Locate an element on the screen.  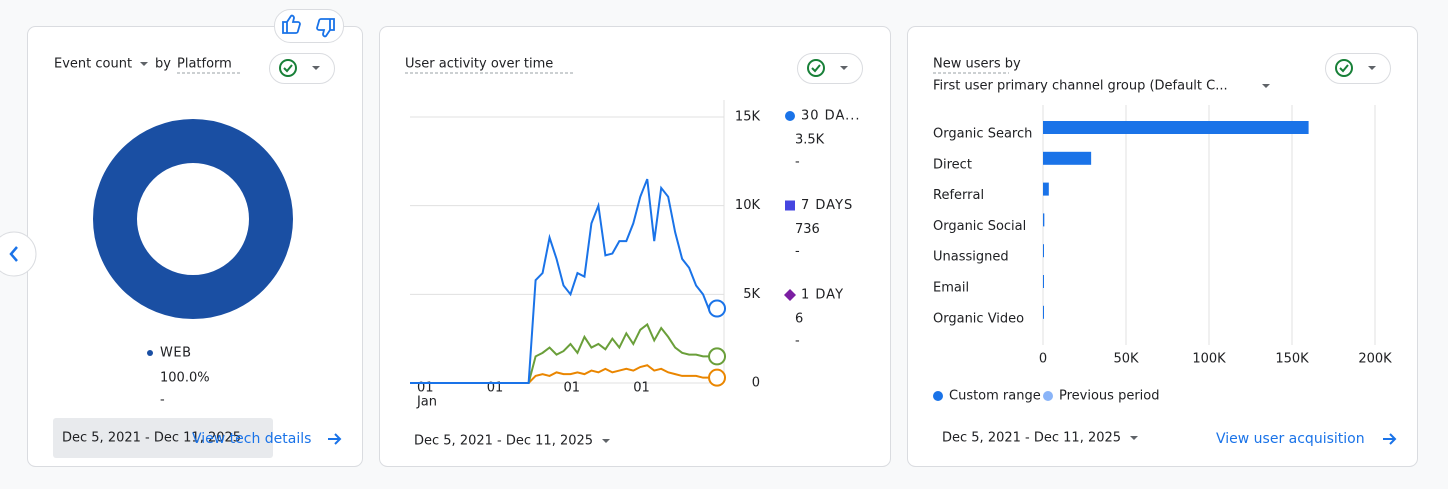
donut-slice is located at coordinates (193, 219).